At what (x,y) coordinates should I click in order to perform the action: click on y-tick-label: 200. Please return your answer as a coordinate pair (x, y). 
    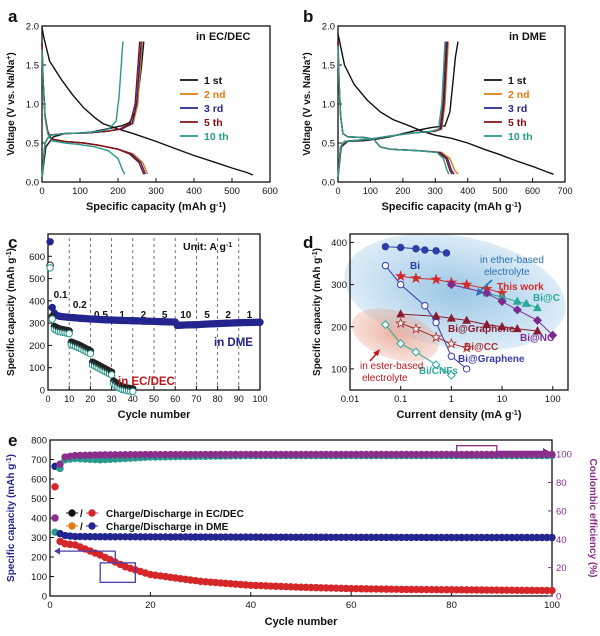
    Looking at the image, I should click on (39, 558).